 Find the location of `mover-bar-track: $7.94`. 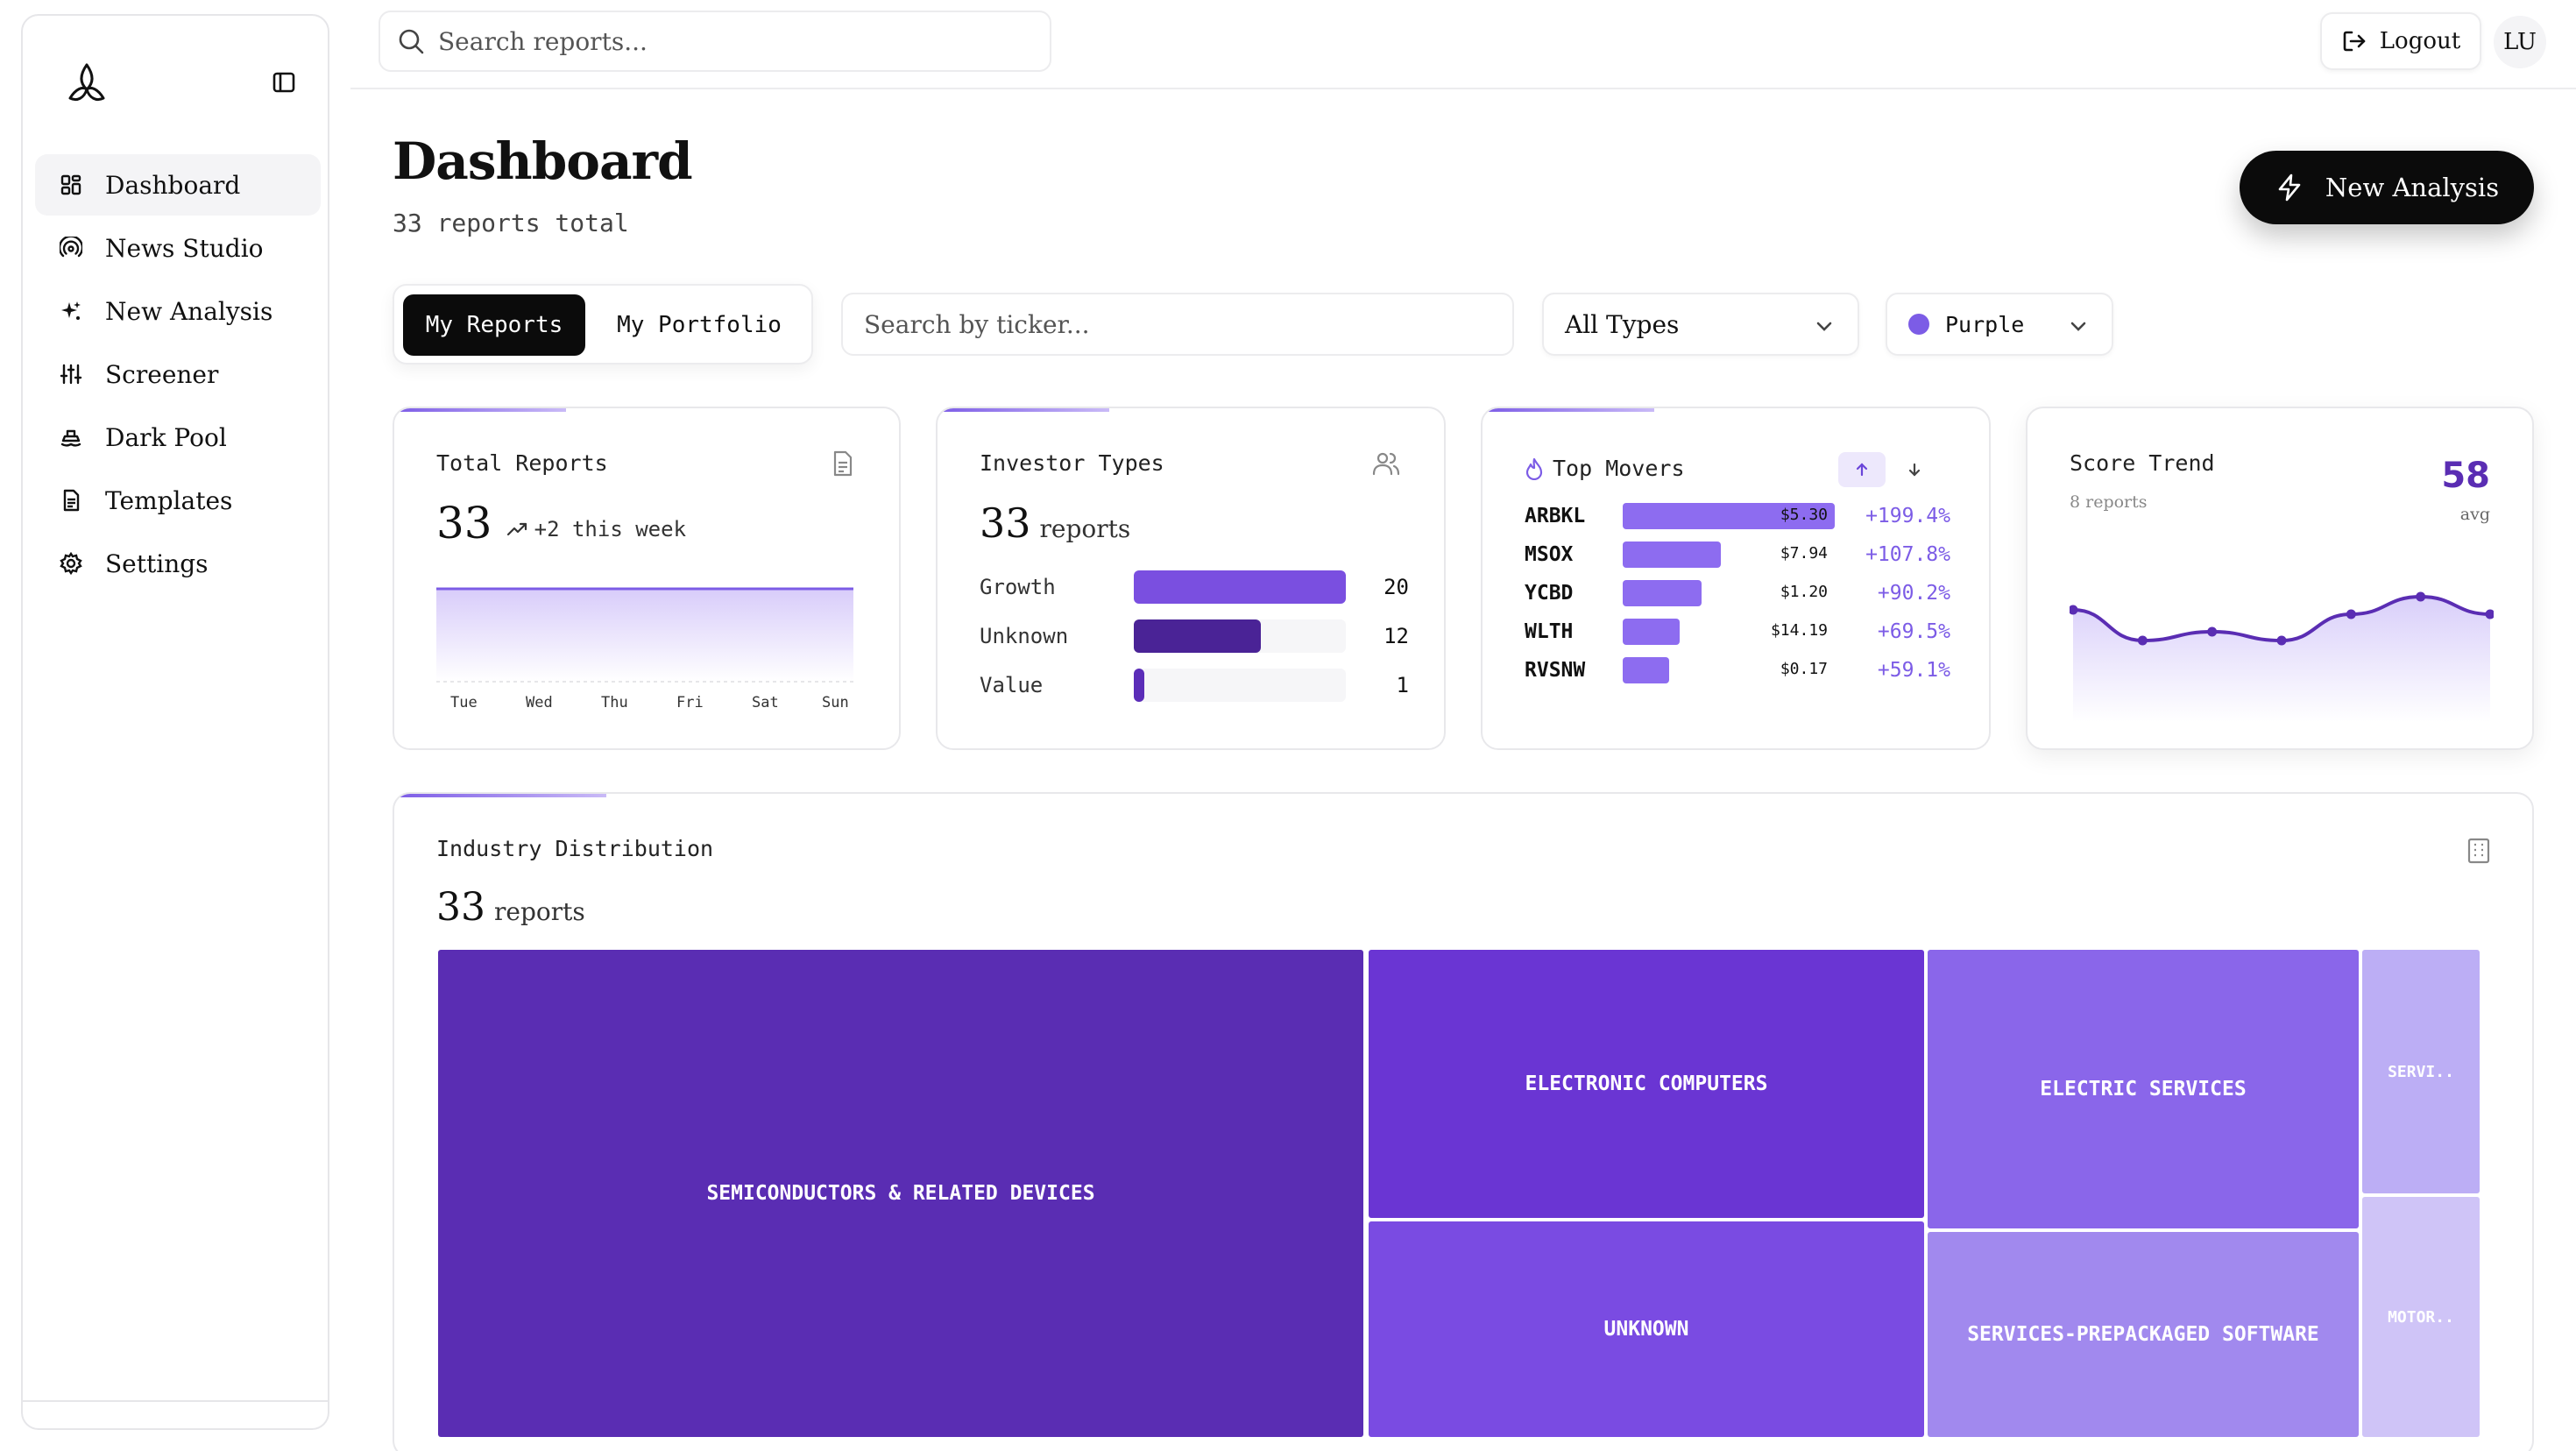

mover-bar-track: $7.94 is located at coordinates (1729, 554).